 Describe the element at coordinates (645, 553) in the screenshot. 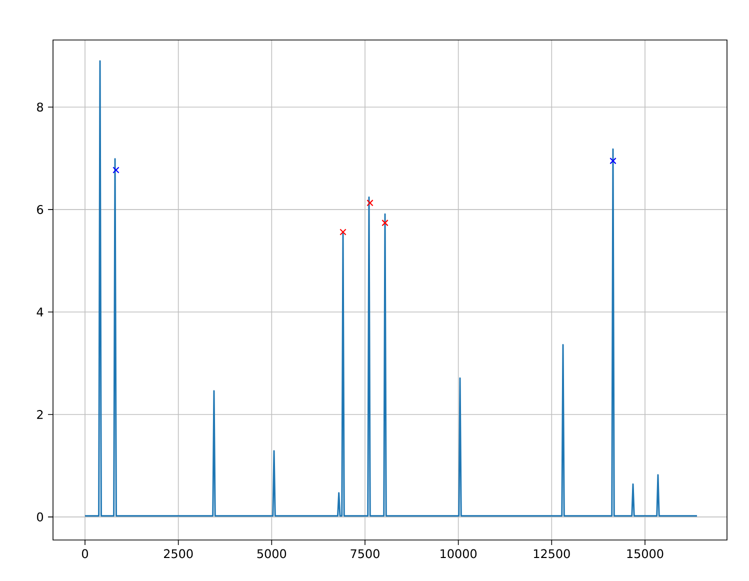

I see `x-tick-label: 15000` at that location.